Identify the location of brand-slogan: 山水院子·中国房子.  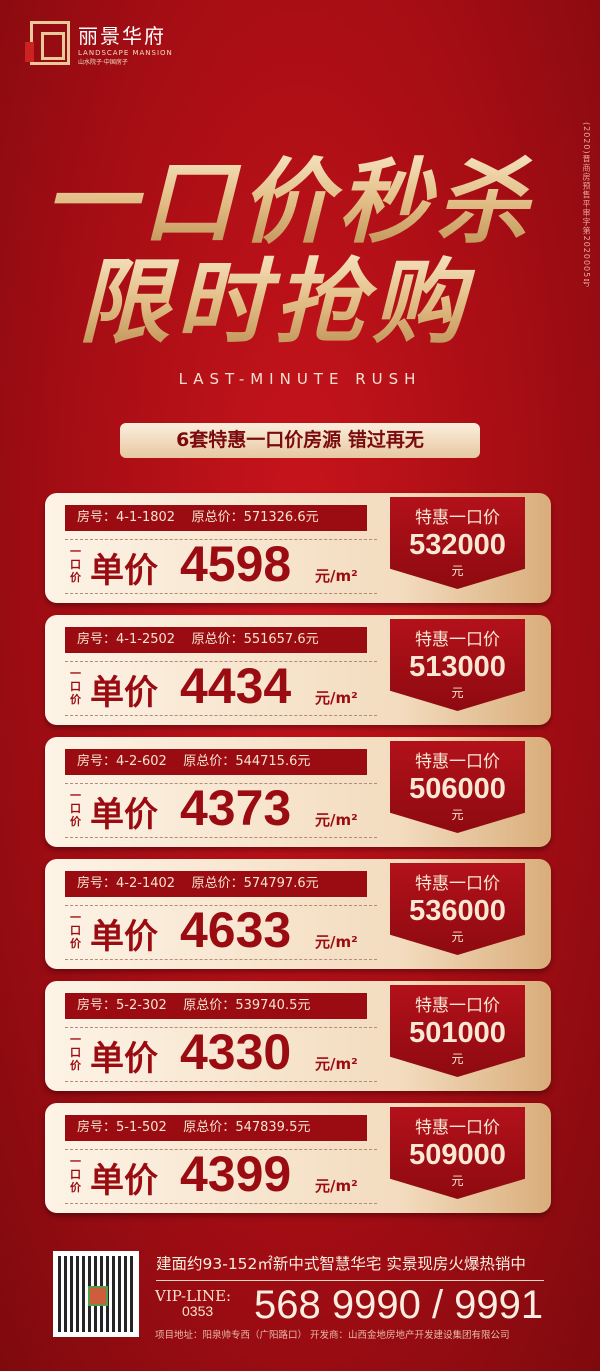
(103, 62).